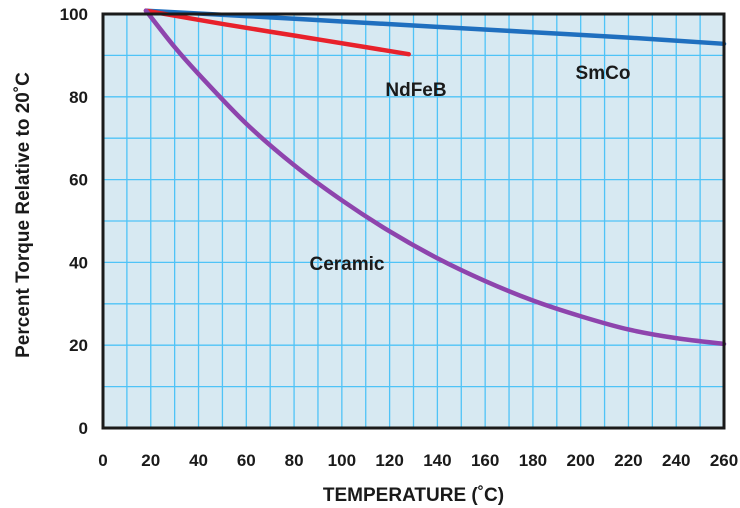  What do you see at coordinates (74, 14) in the screenshot?
I see `y-tick-label: 100` at bounding box center [74, 14].